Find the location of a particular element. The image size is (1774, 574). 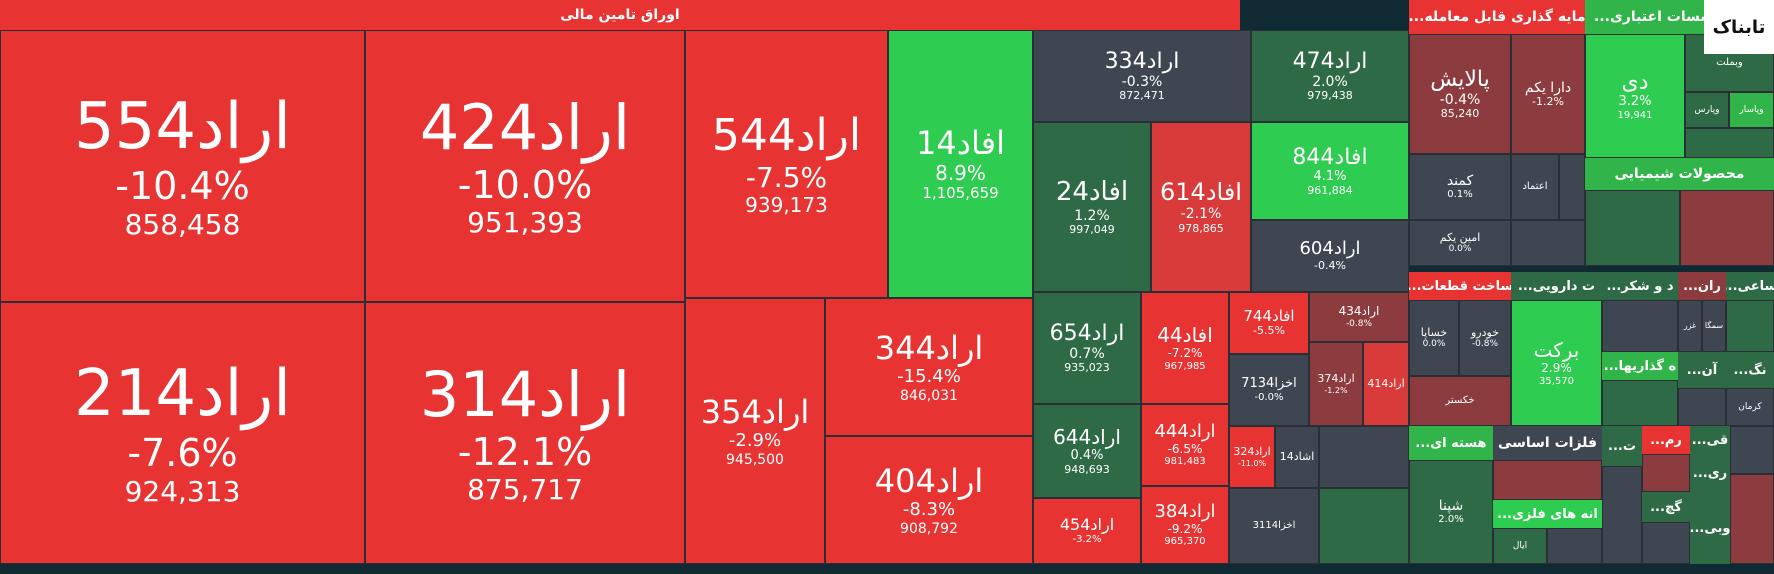

tile: اخزا7134 -0.0% is located at coordinates (1269, 390).